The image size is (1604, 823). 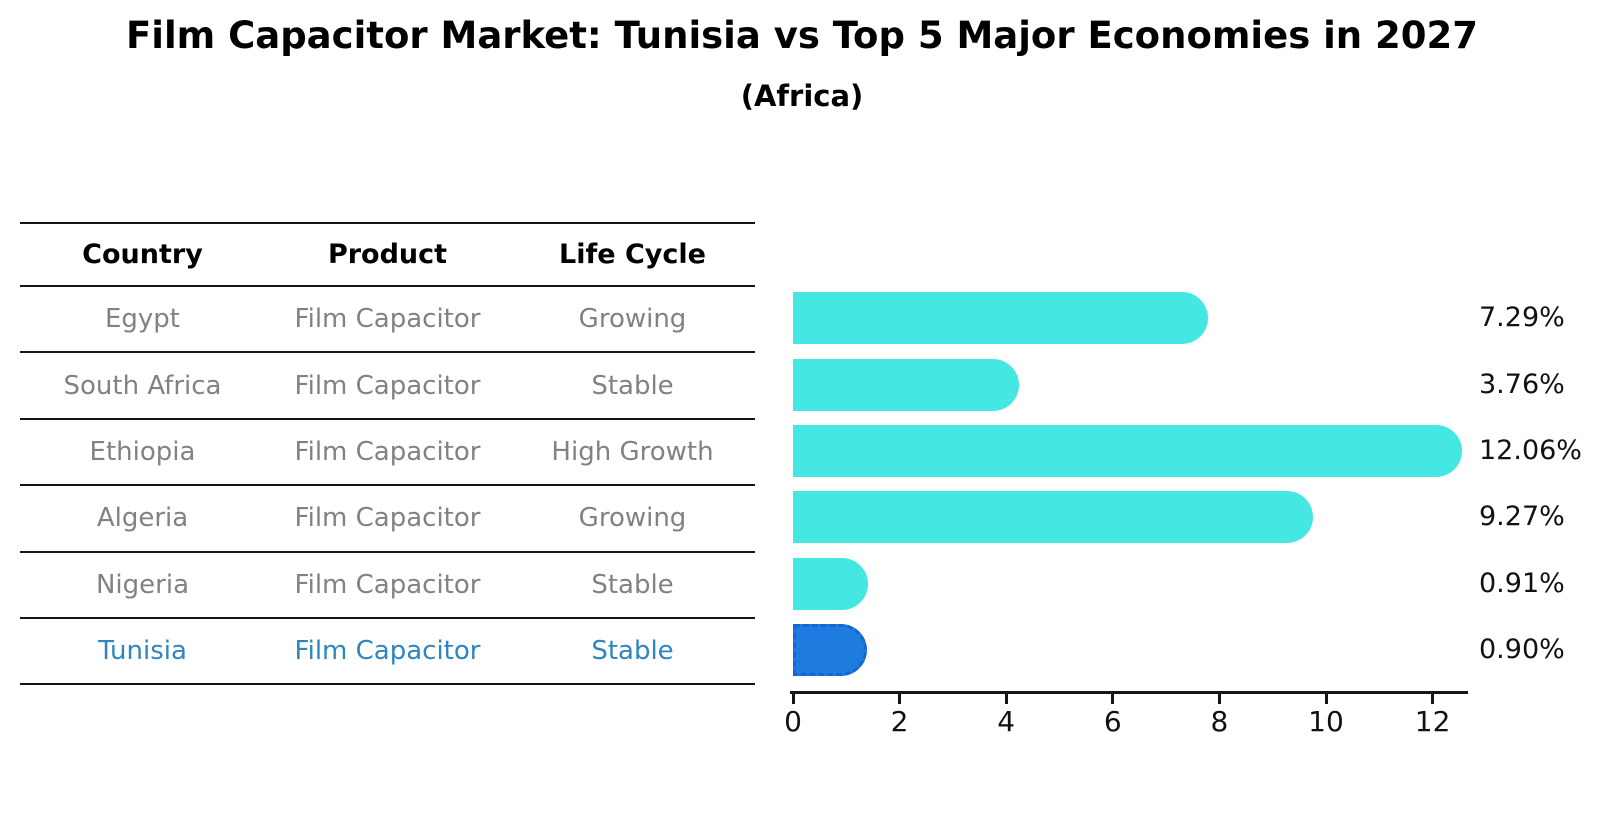 I want to click on x-tick-label: 12, so click(x=1432, y=721).